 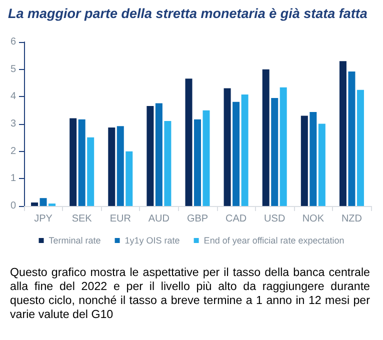 What do you see at coordinates (159, 219) in the screenshot?
I see `x-tick-label: AUD` at bounding box center [159, 219].